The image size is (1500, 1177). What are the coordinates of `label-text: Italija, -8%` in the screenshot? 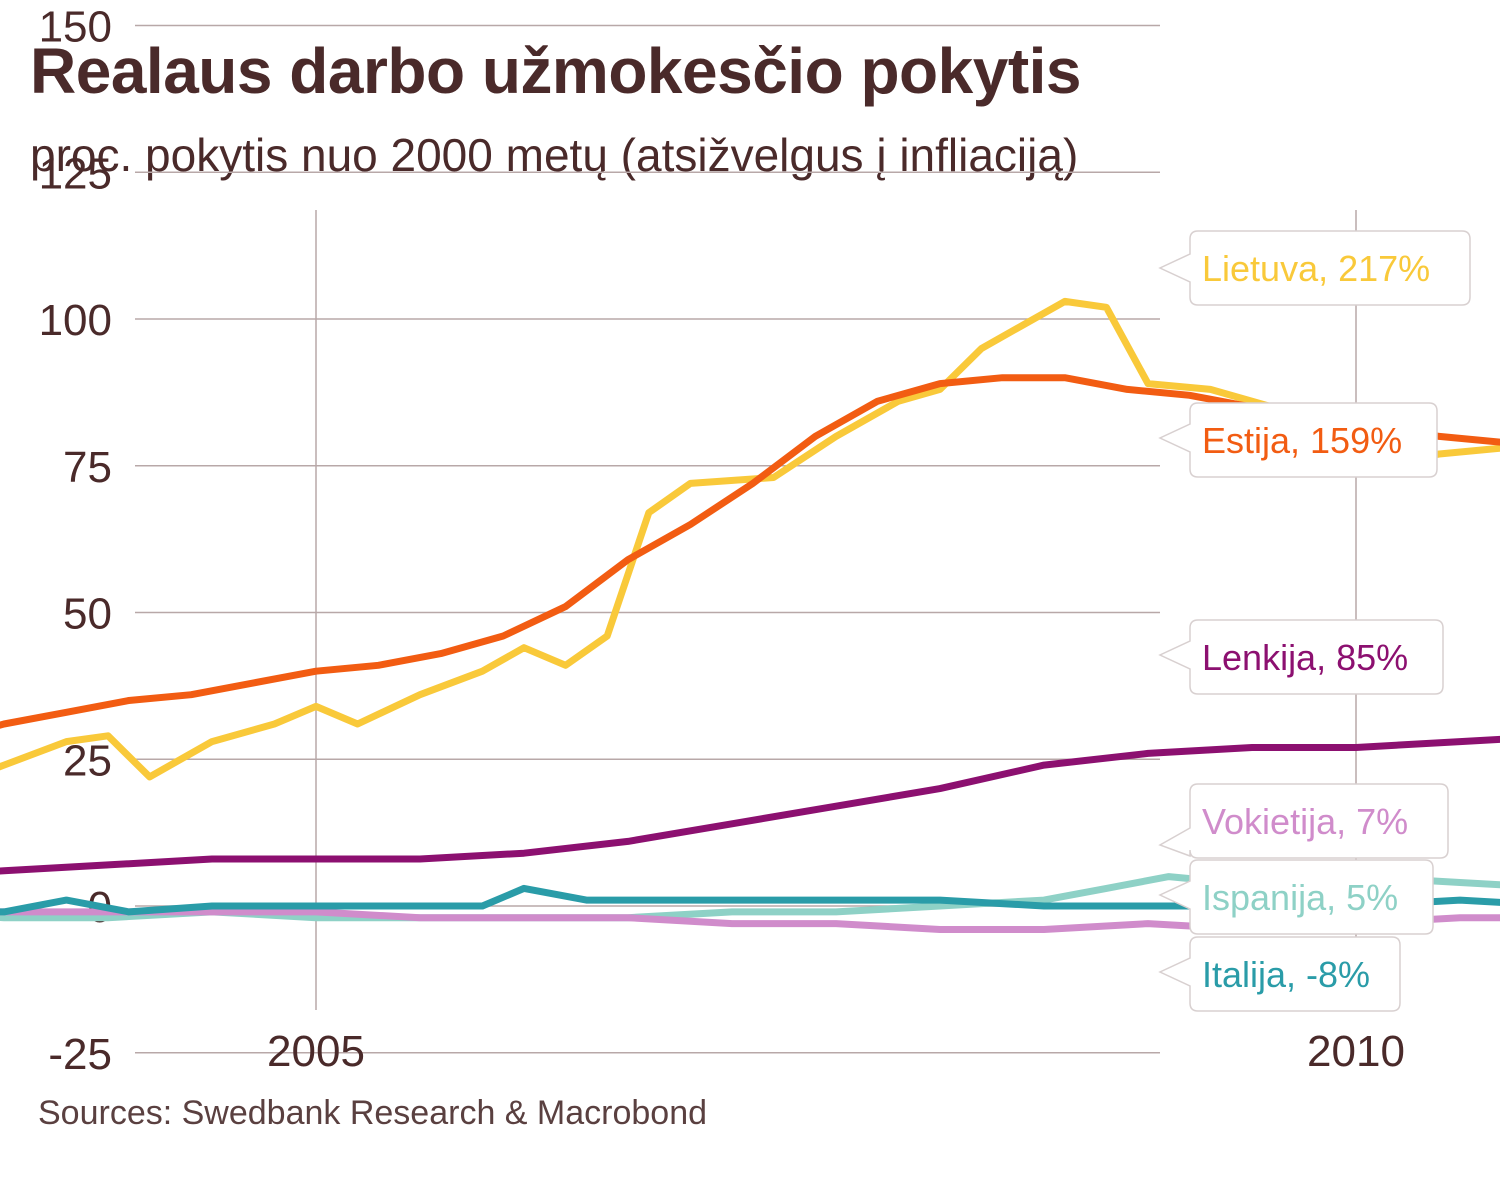 It's located at (1286, 974).